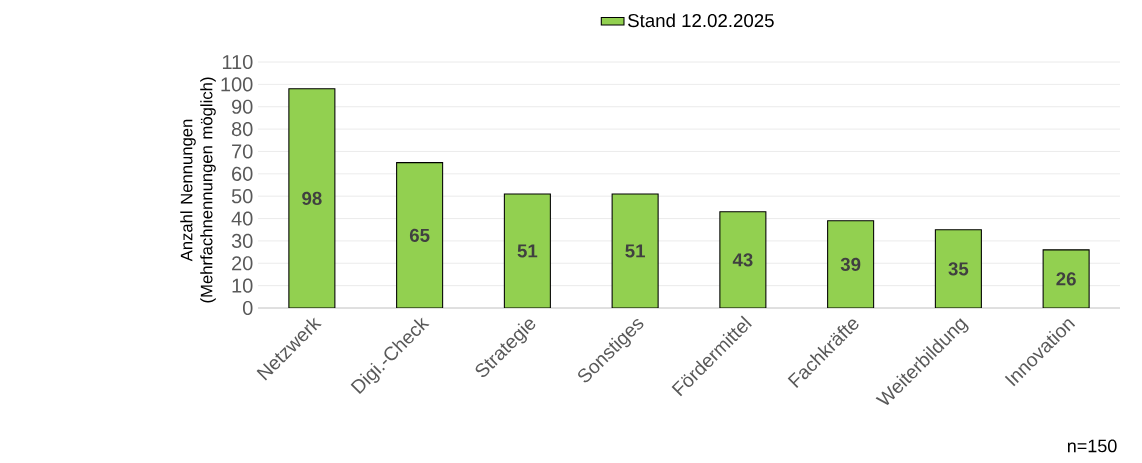 The height and width of the screenshot is (463, 1142). I want to click on text: n=150, so click(1092, 446).